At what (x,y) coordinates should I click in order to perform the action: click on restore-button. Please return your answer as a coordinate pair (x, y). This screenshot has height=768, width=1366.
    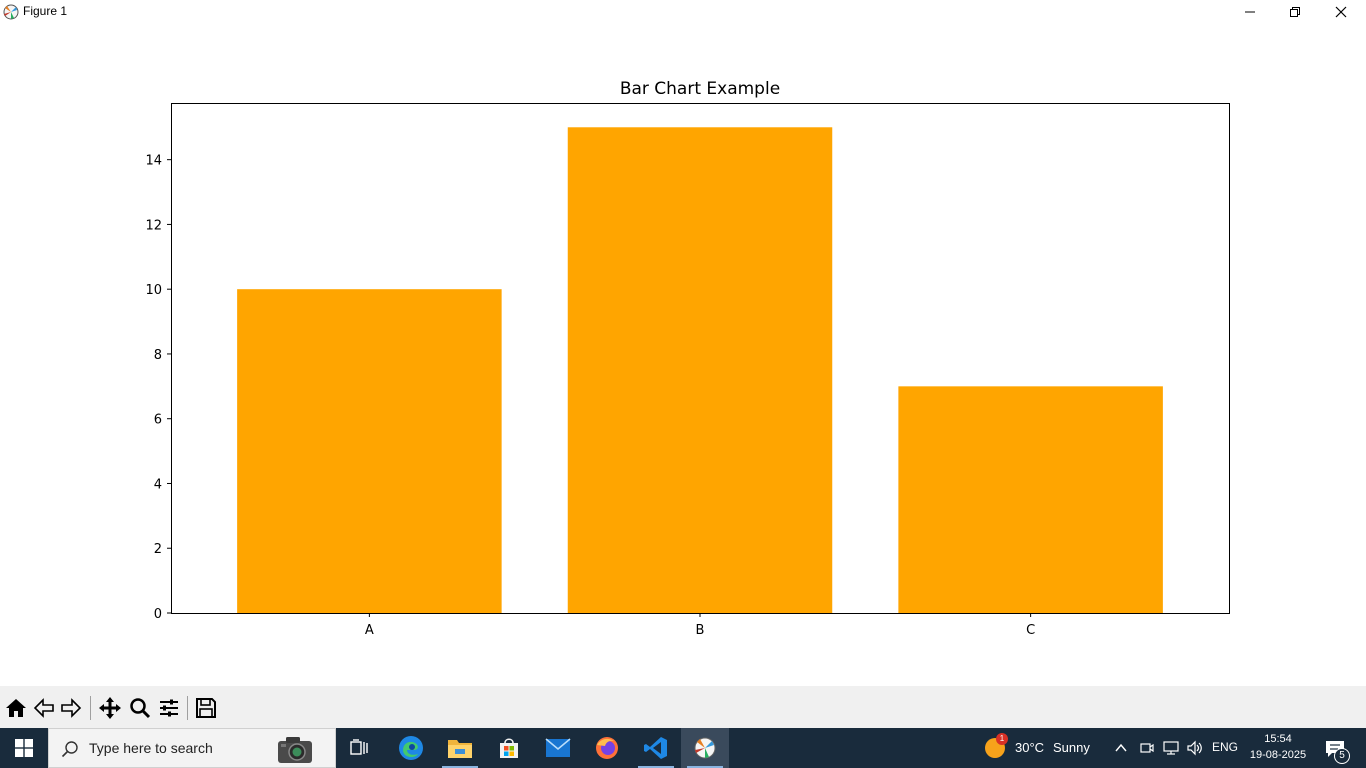
    Looking at the image, I should click on (1295, 12).